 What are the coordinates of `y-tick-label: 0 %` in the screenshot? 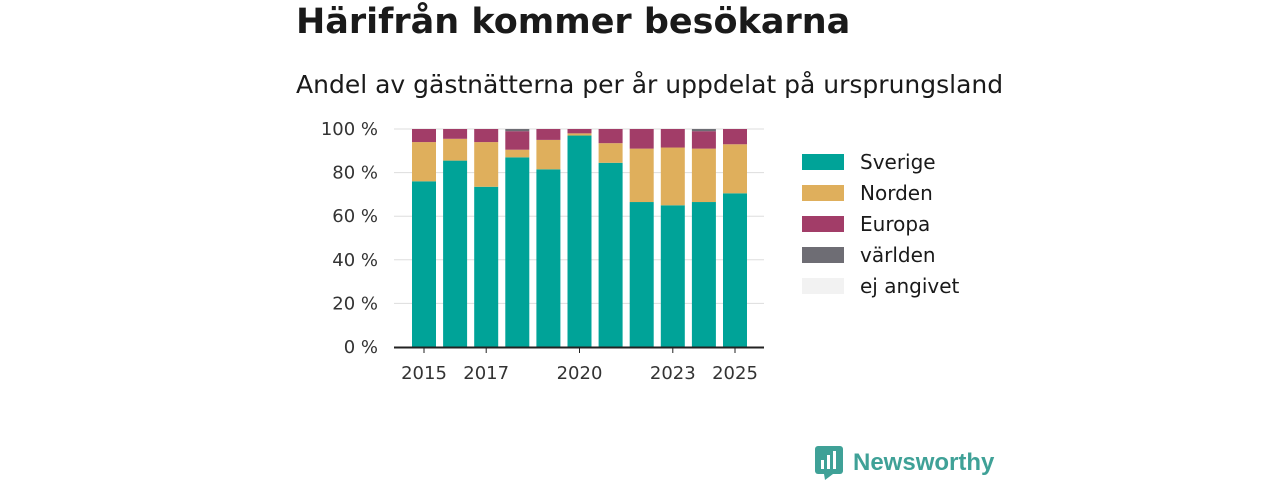 It's located at (361, 347).